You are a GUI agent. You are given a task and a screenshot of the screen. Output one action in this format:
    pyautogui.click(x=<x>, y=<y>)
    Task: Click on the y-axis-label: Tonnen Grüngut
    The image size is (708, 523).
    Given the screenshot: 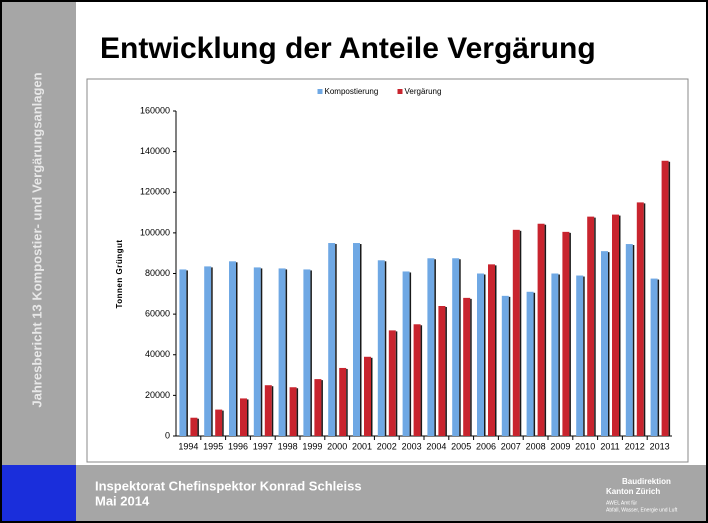 What is the action you would take?
    pyautogui.click(x=119, y=273)
    